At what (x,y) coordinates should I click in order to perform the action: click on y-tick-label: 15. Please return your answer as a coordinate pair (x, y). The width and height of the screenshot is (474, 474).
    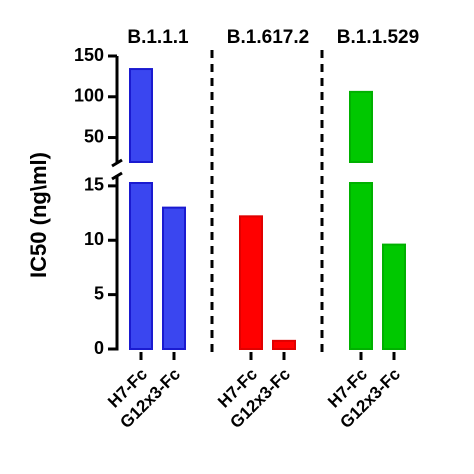
    Looking at the image, I should click on (94, 185).